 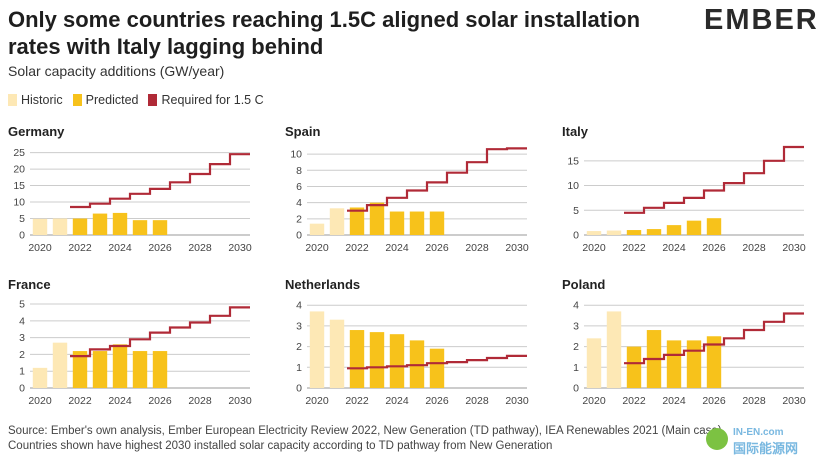 I want to click on panel-title: Germany, so click(x=36, y=131).